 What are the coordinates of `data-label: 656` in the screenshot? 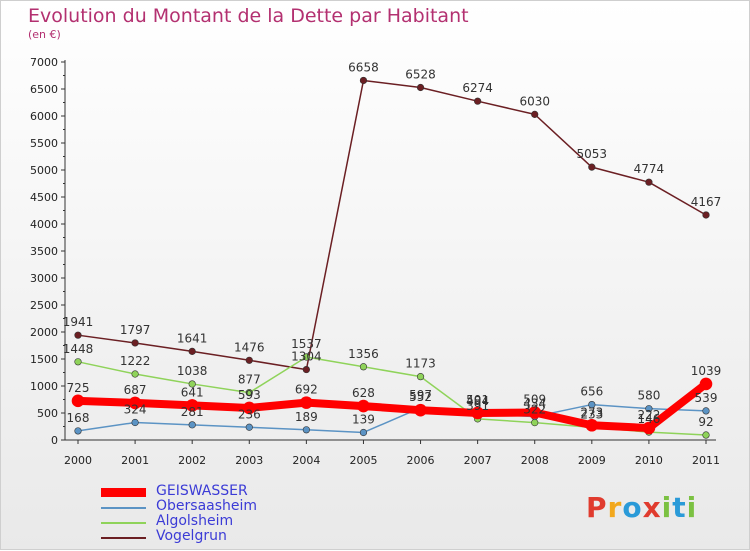 It's located at (591, 392).